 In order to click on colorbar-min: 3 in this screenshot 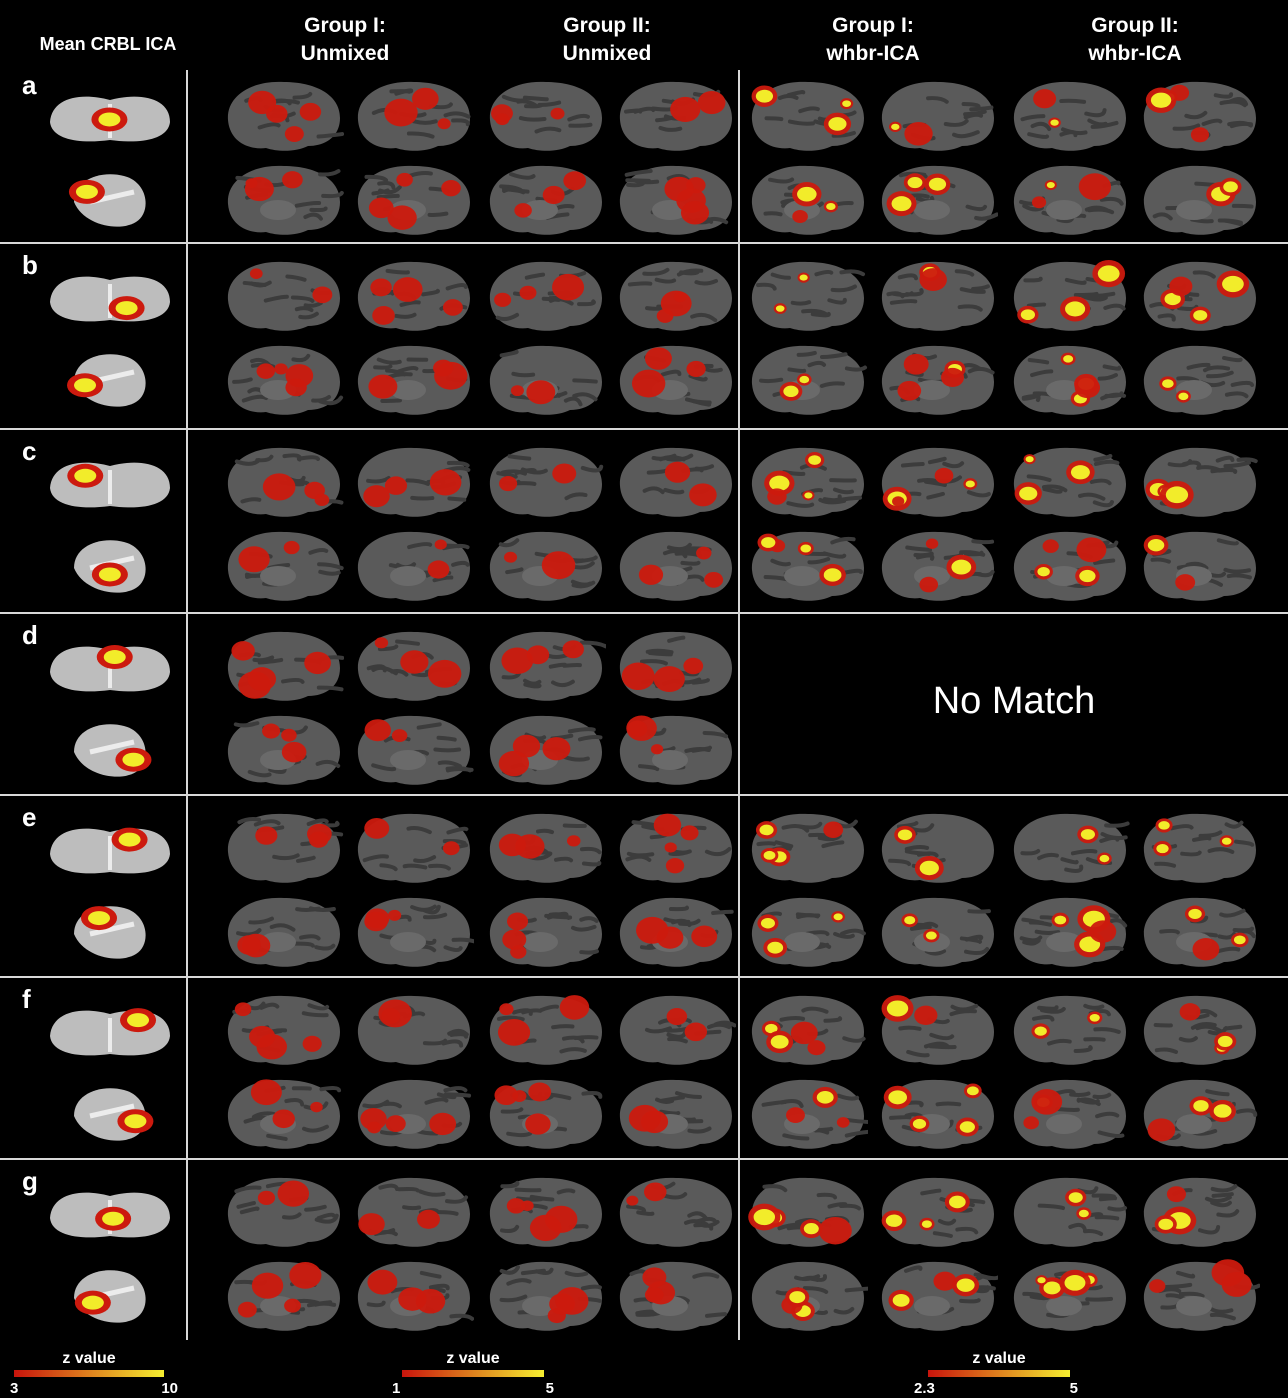, I will do `click(14, 1388)`.